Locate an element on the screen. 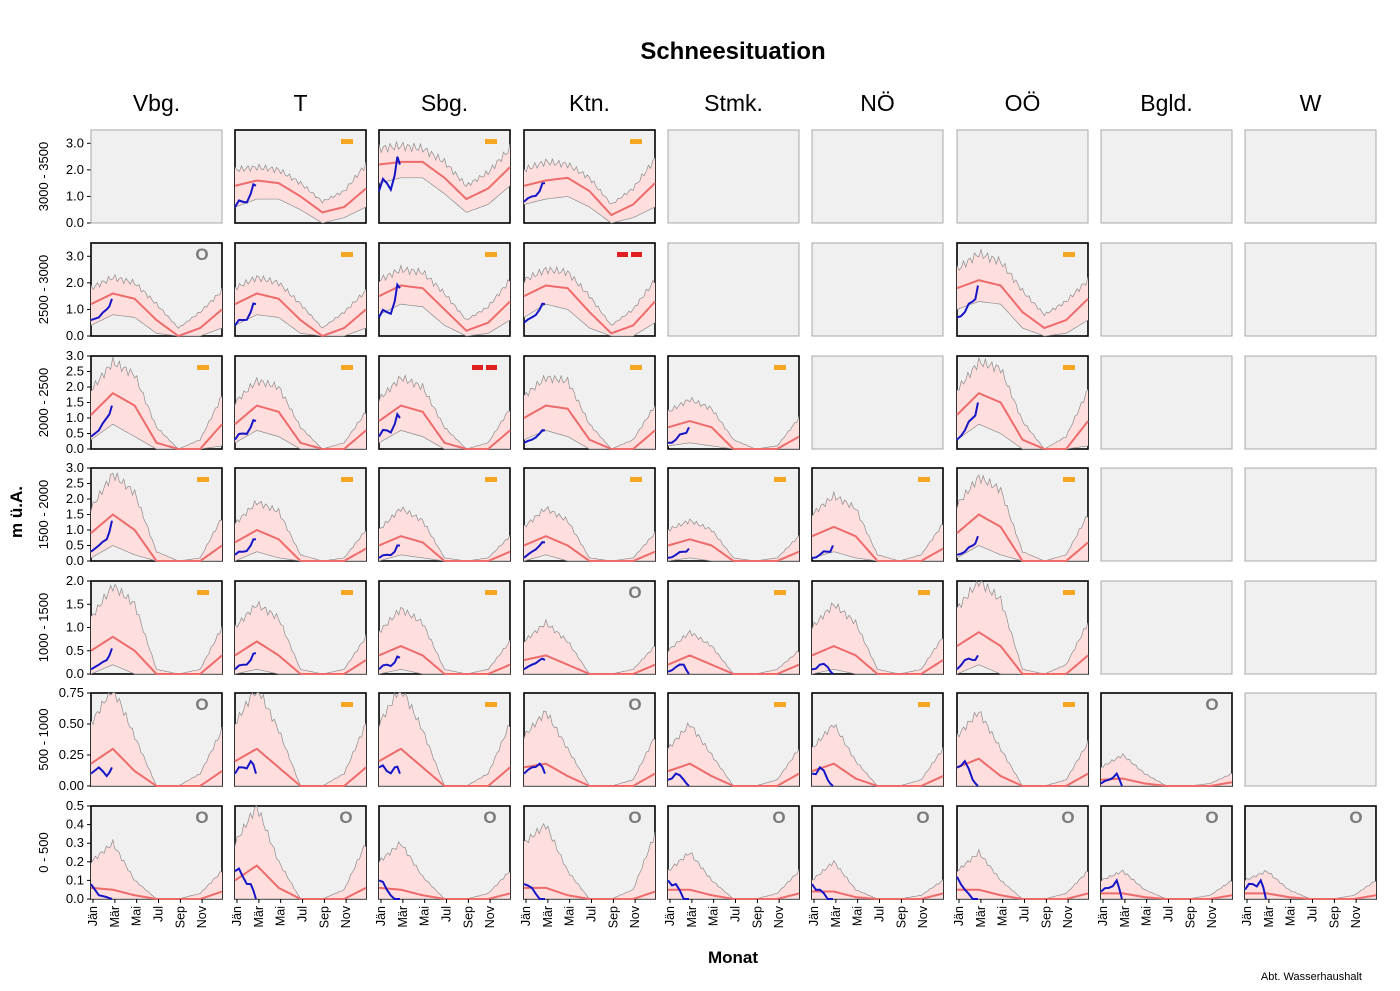 This screenshot has height=991, width=1400. region-label: Stmk. is located at coordinates (733, 103).